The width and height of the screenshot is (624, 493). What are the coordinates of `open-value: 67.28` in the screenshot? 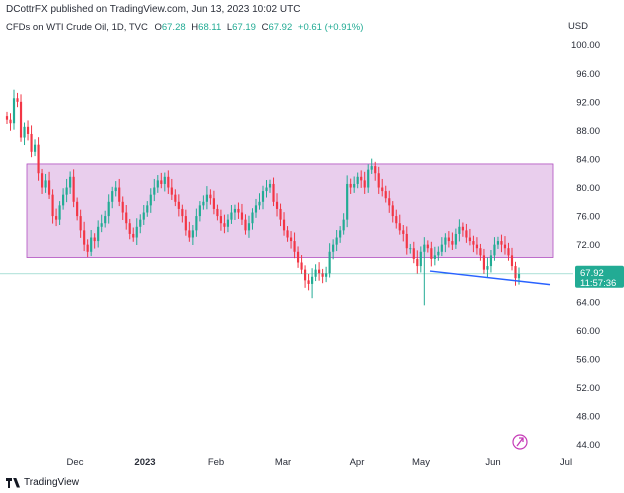 It's located at (173, 27).